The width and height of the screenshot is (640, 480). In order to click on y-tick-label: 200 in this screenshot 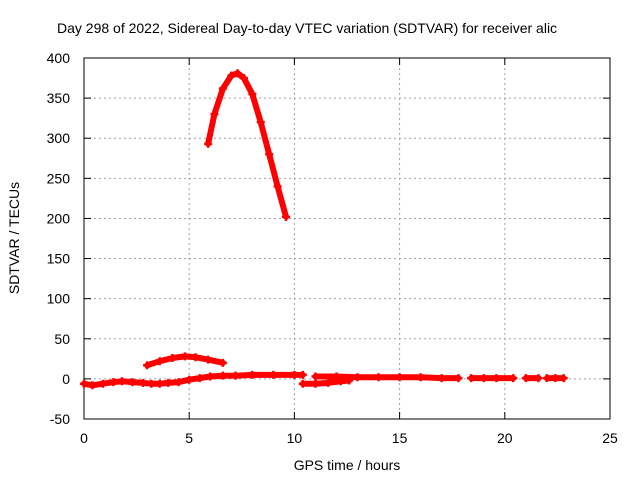, I will do `click(59, 218)`.